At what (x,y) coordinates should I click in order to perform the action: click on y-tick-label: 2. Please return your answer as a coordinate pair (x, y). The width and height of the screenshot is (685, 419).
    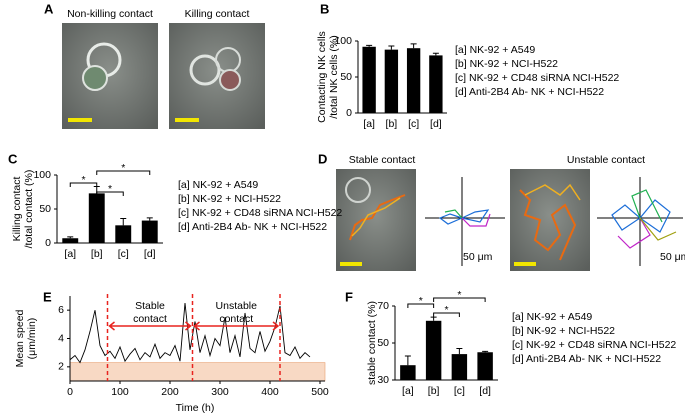
    Looking at the image, I should click on (61, 367).